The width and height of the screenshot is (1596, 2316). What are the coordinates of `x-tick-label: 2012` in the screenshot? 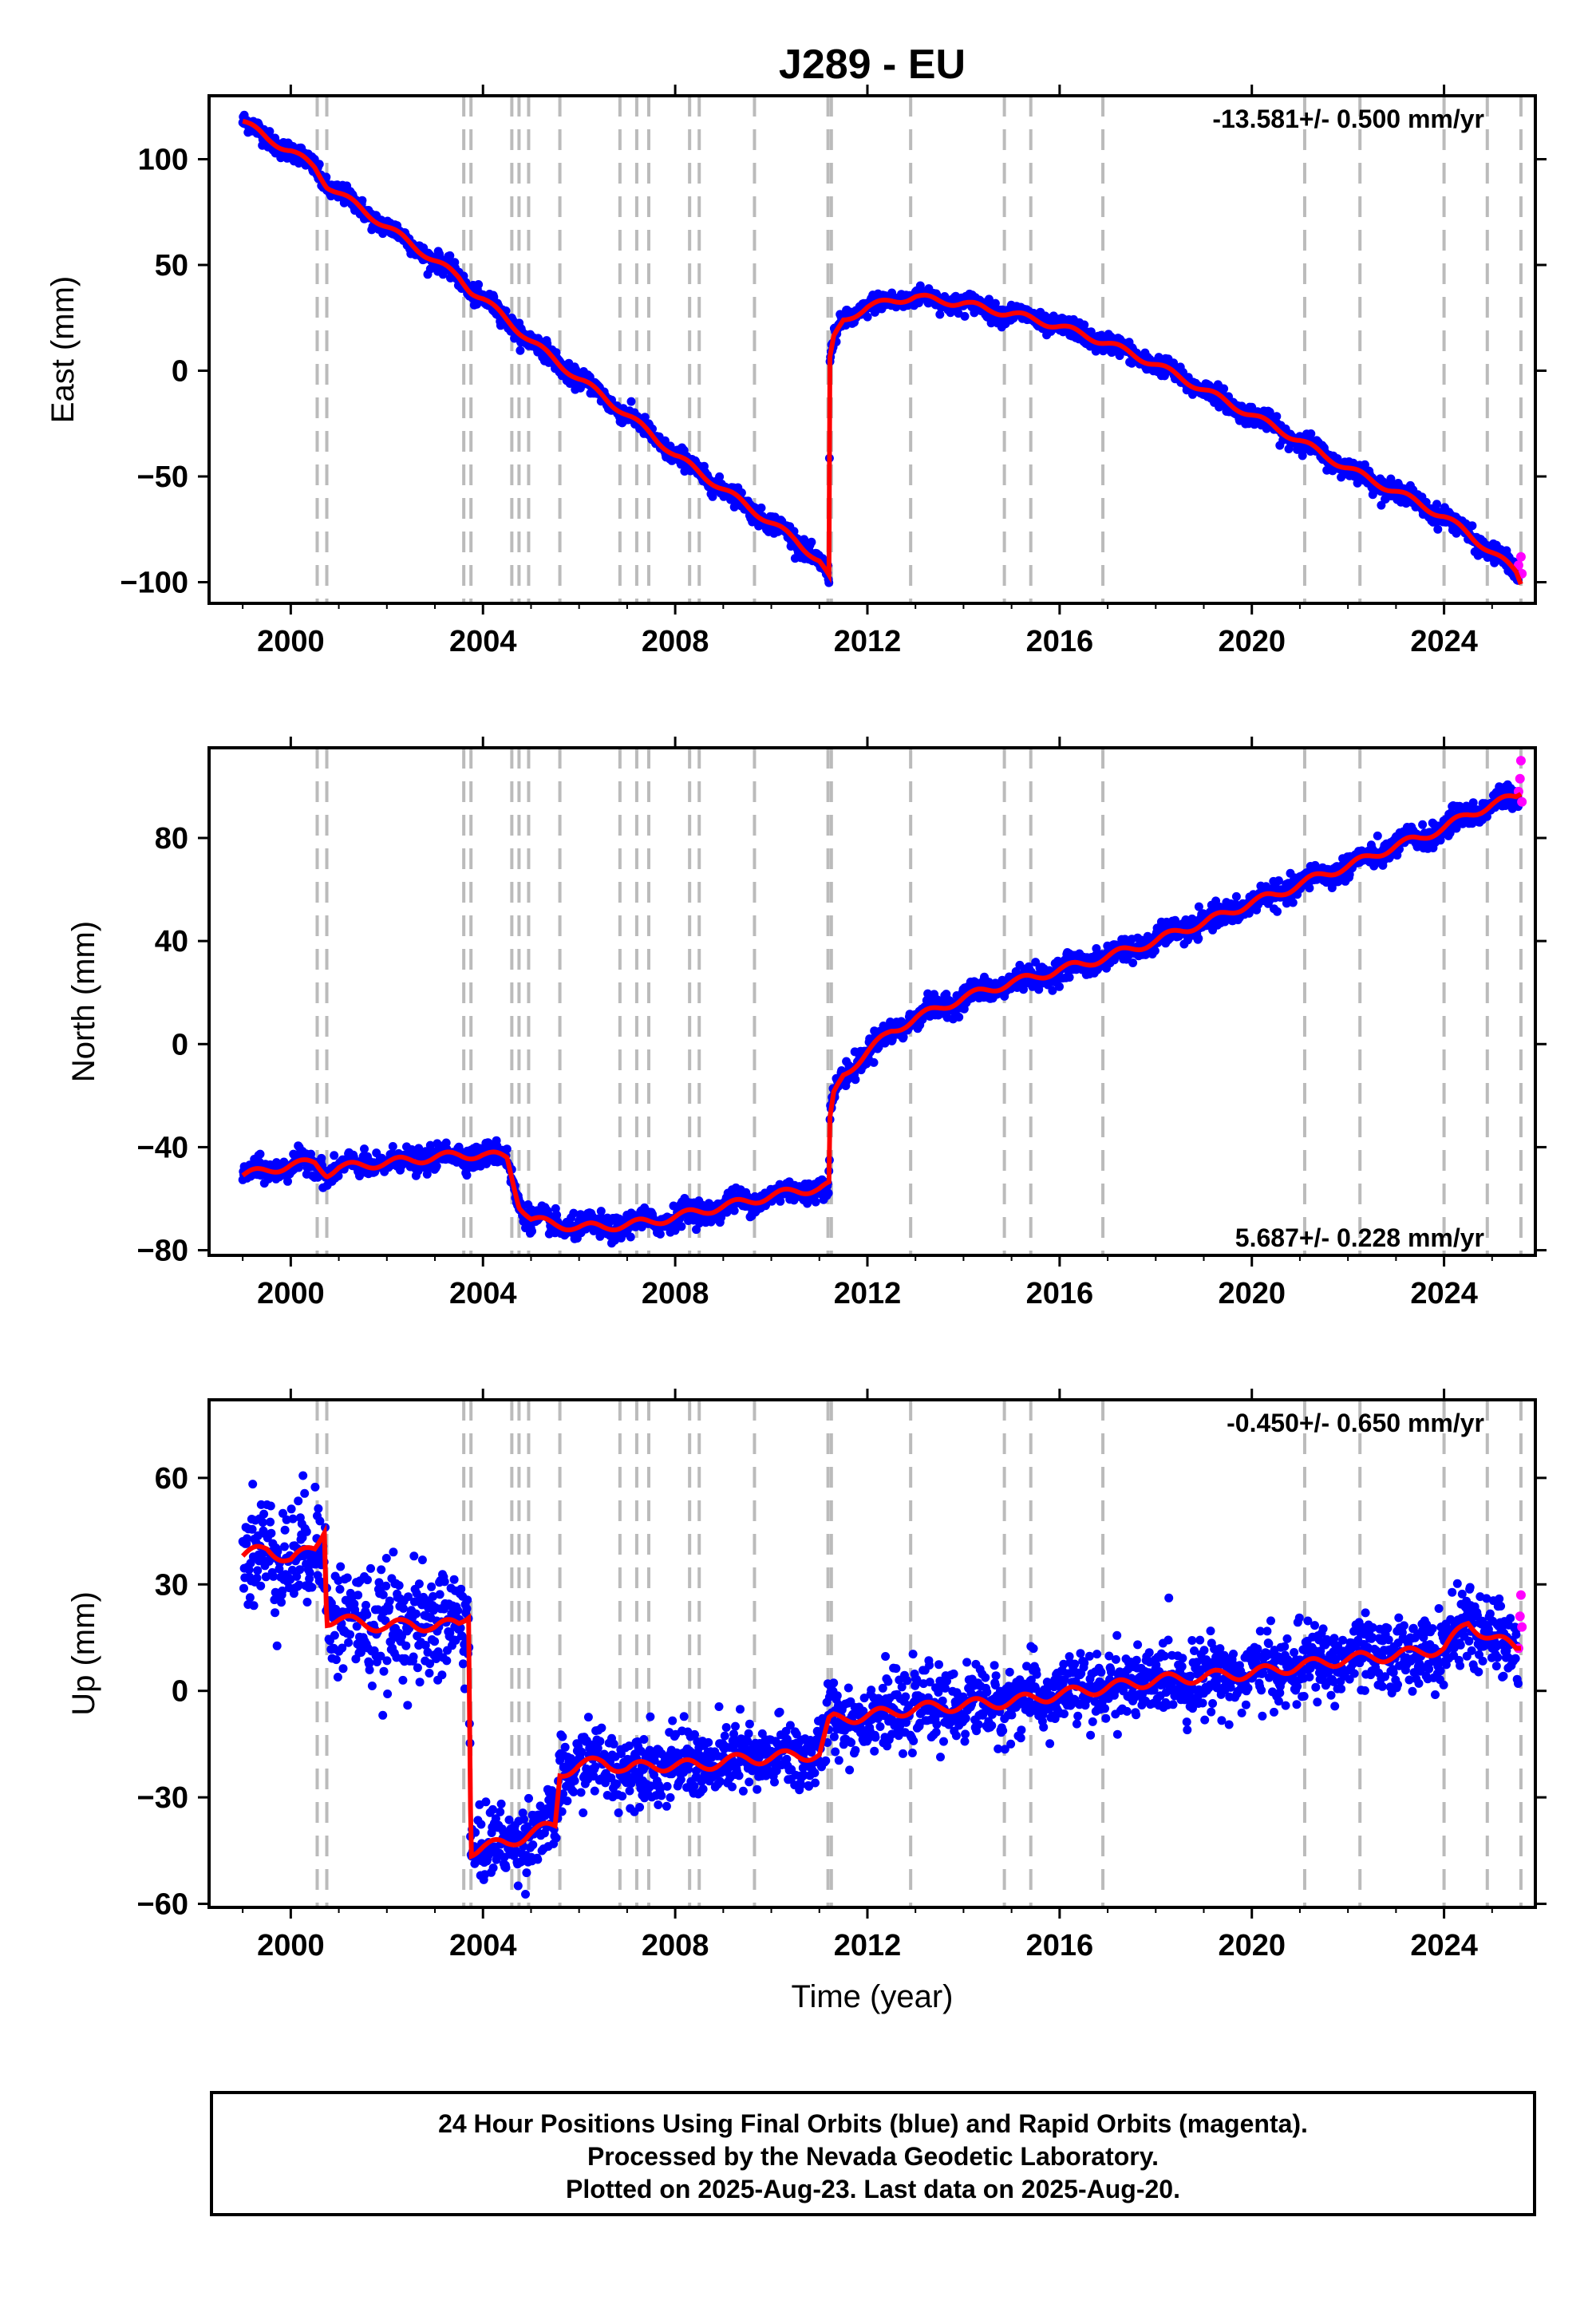 It's located at (868, 641).